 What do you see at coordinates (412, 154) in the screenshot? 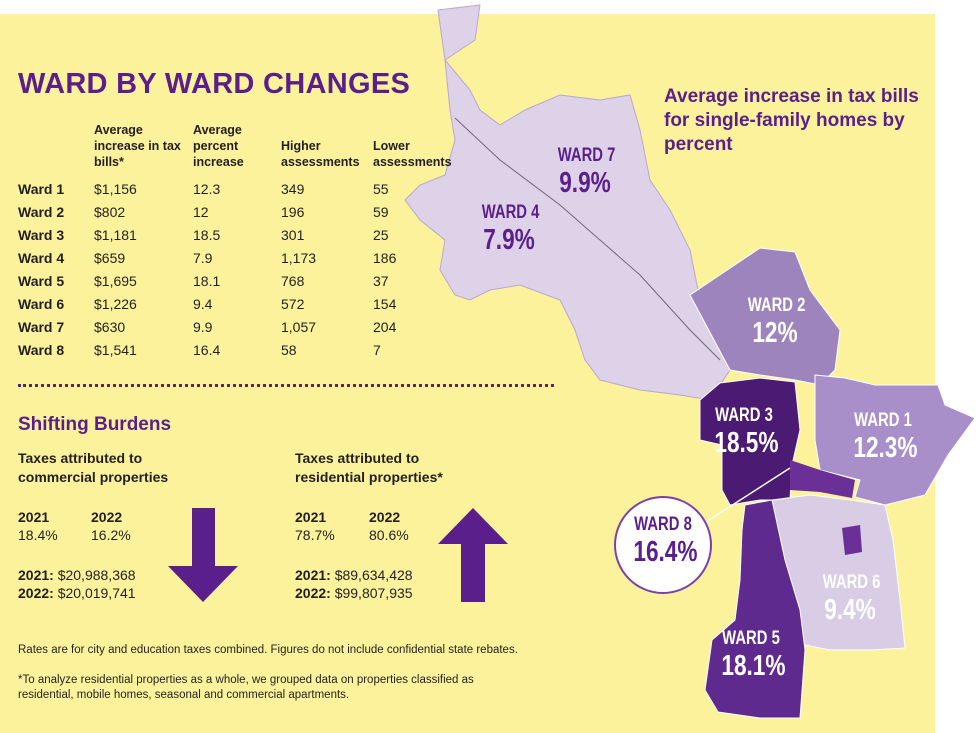
I see `col-header-lower: Lower assessments` at bounding box center [412, 154].